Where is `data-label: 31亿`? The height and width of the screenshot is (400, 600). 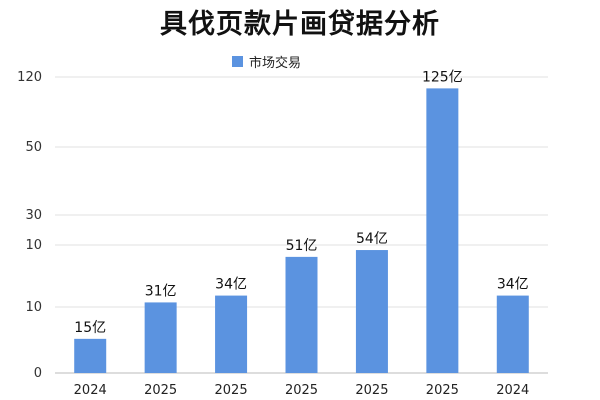 data-label: 31亿 is located at coordinates (161, 291).